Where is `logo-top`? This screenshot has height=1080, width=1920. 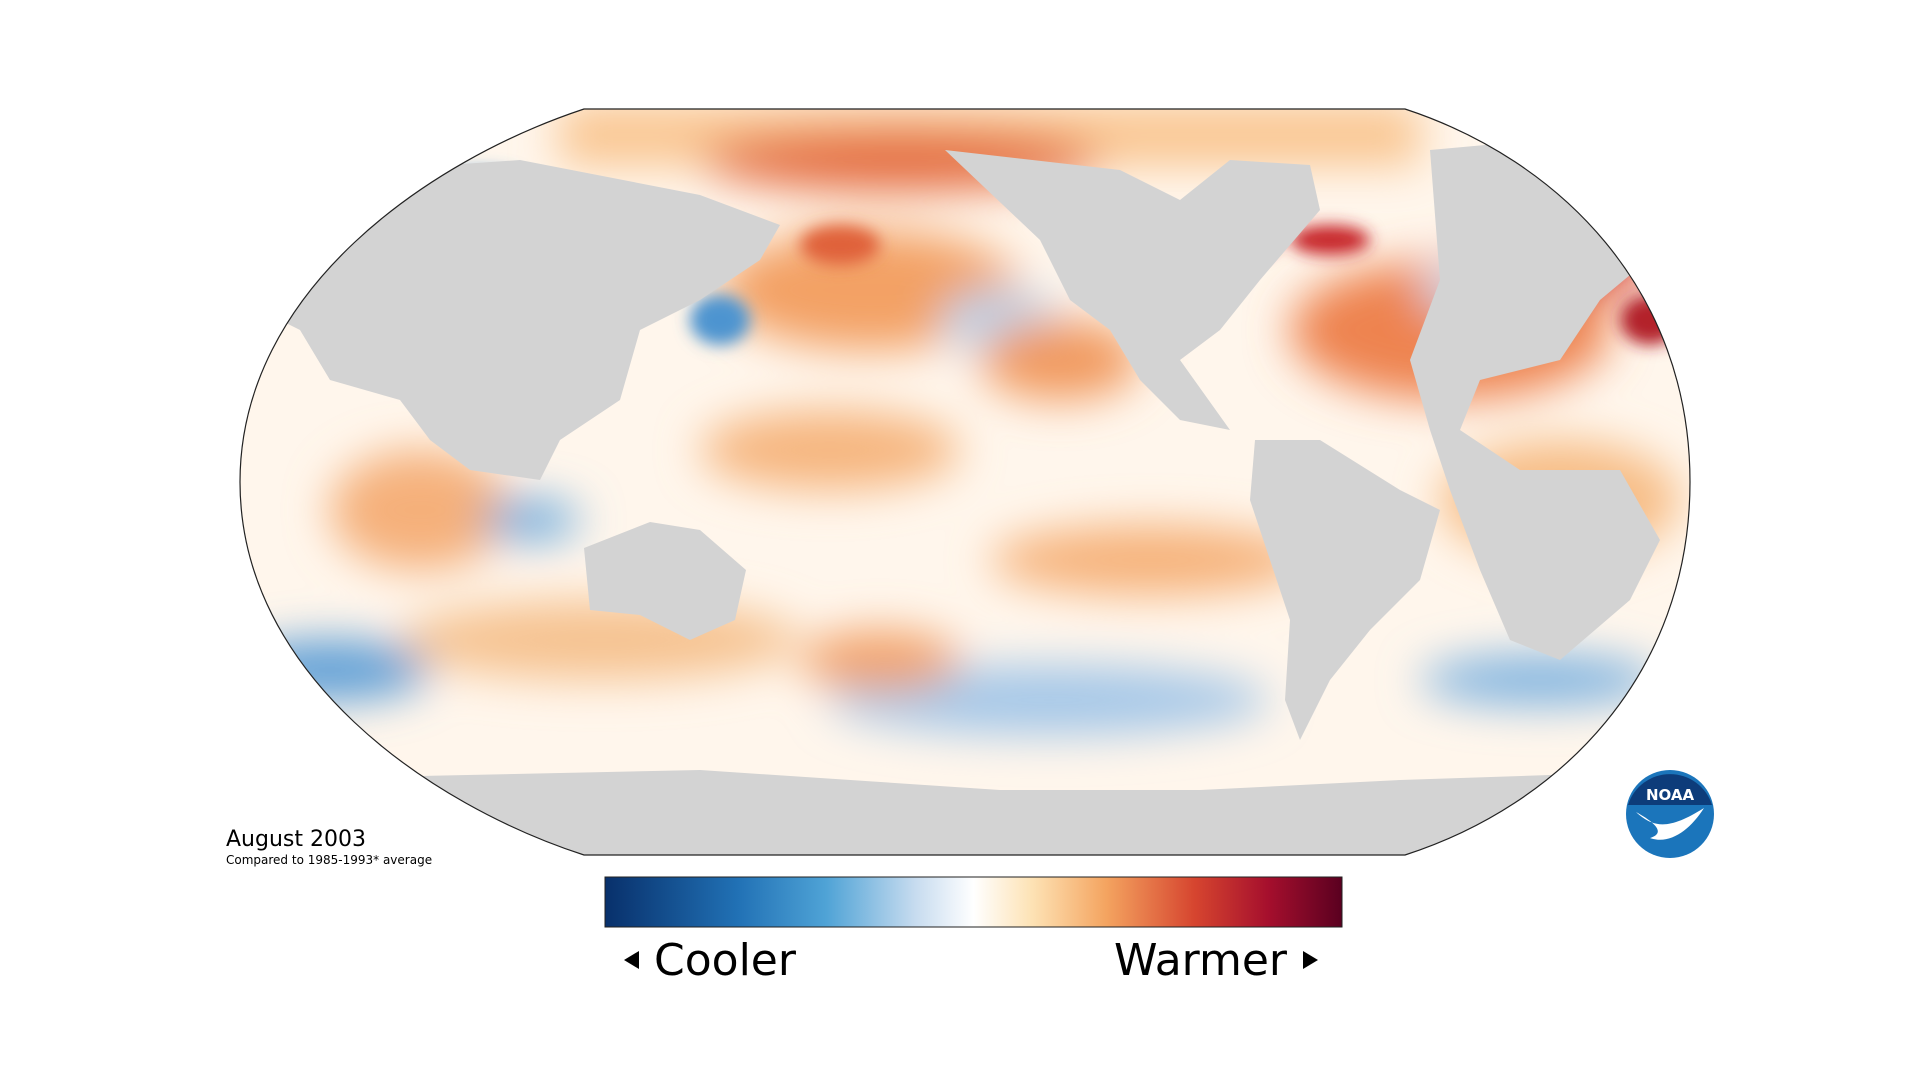
logo-top is located at coordinates (1670, 789).